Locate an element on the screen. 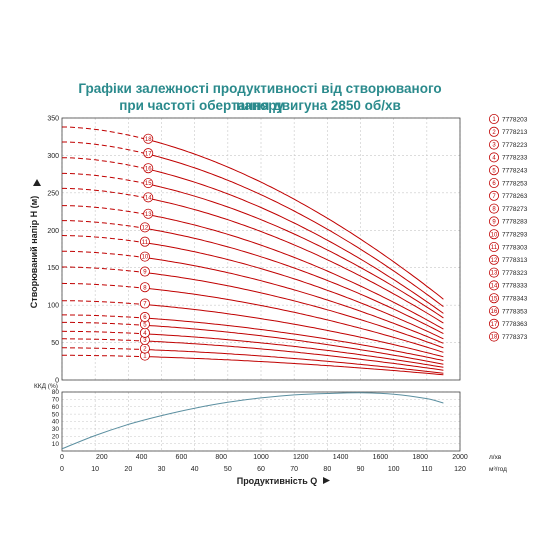 This screenshot has height=560, width=560. curve-label-2: 2 is located at coordinates (145, 350).